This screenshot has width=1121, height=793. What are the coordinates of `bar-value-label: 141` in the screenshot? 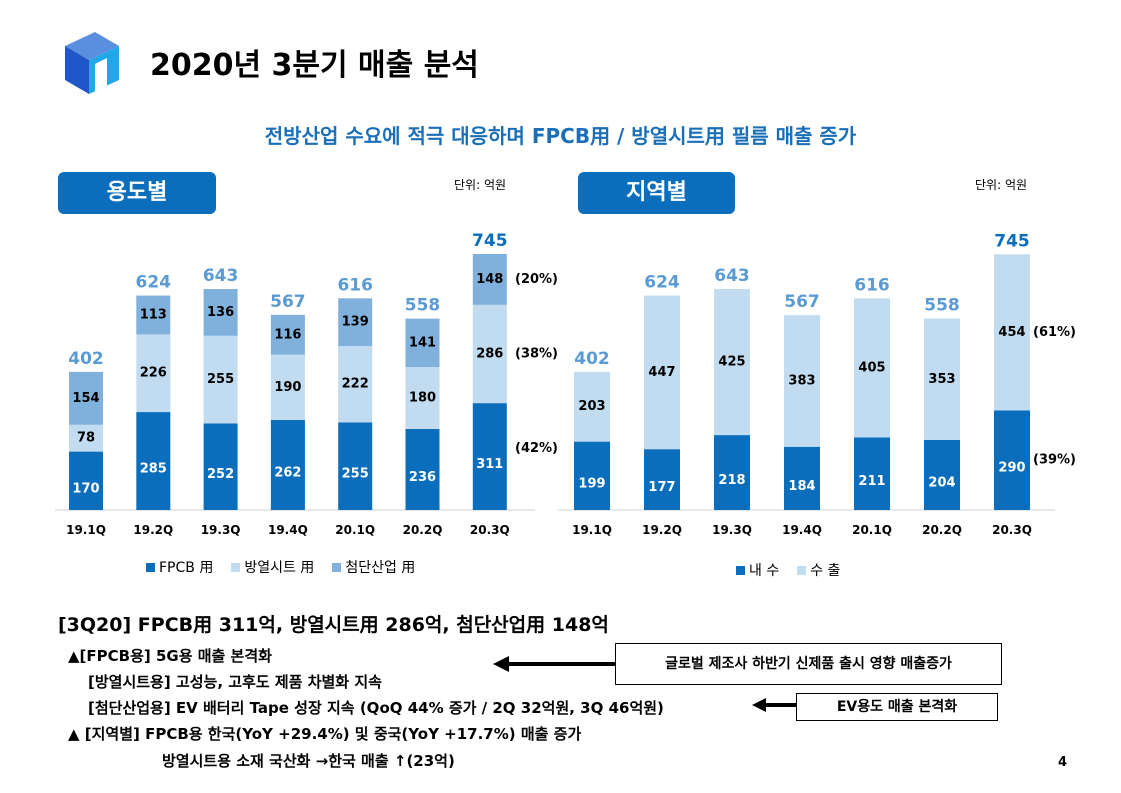 It's located at (422, 342).